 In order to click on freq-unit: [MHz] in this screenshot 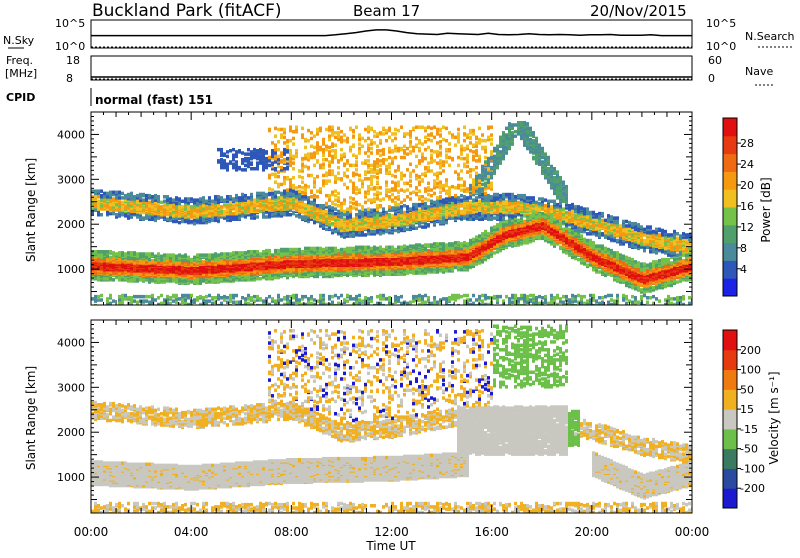, I will do `click(21, 73)`.